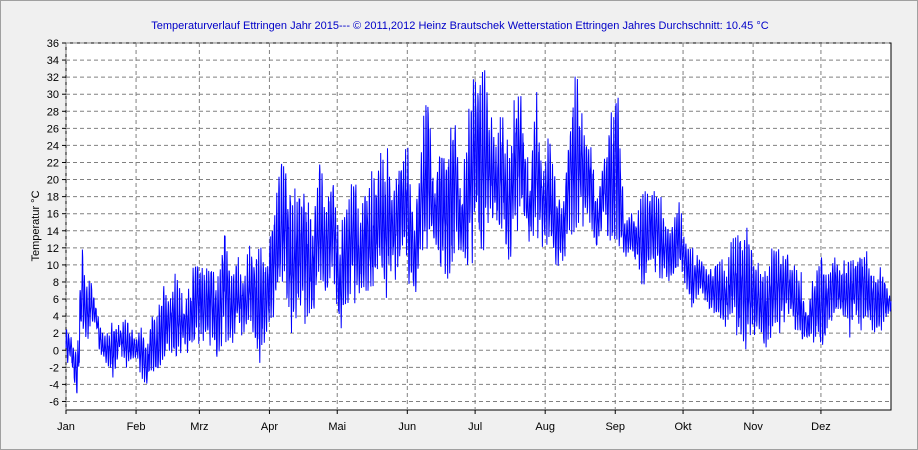 This screenshot has height=450, width=918. What do you see at coordinates (407, 427) in the screenshot?
I see `x-tick-label-jun: Jun` at bounding box center [407, 427].